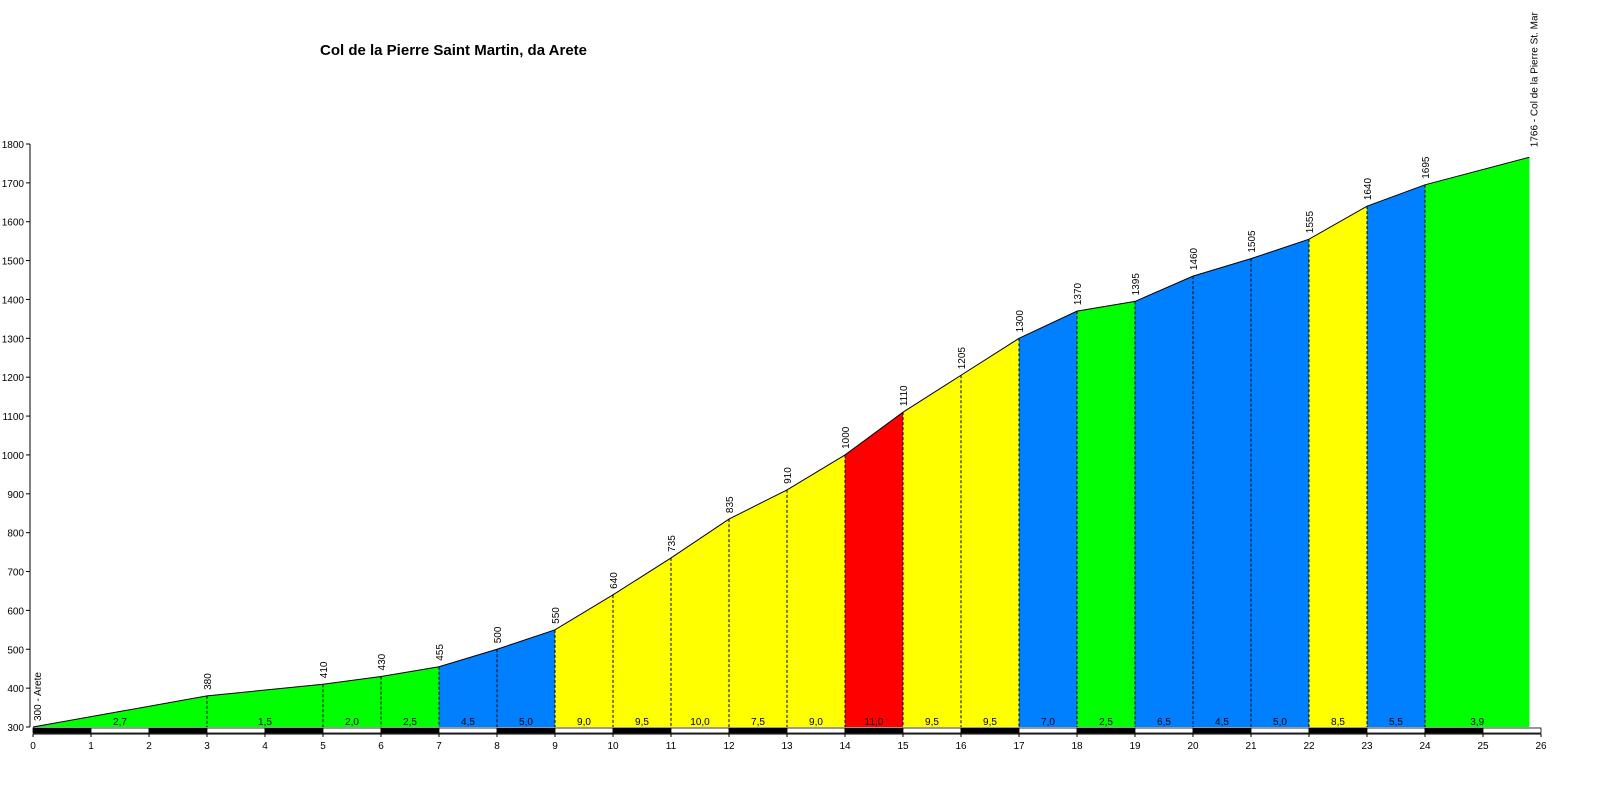 Image resolution: width=1600 pixels, height=800 pixels. Describe the element at coordinates (816, 722) in the screenshot. I see `gradient-label-10: 9,0` at that location.